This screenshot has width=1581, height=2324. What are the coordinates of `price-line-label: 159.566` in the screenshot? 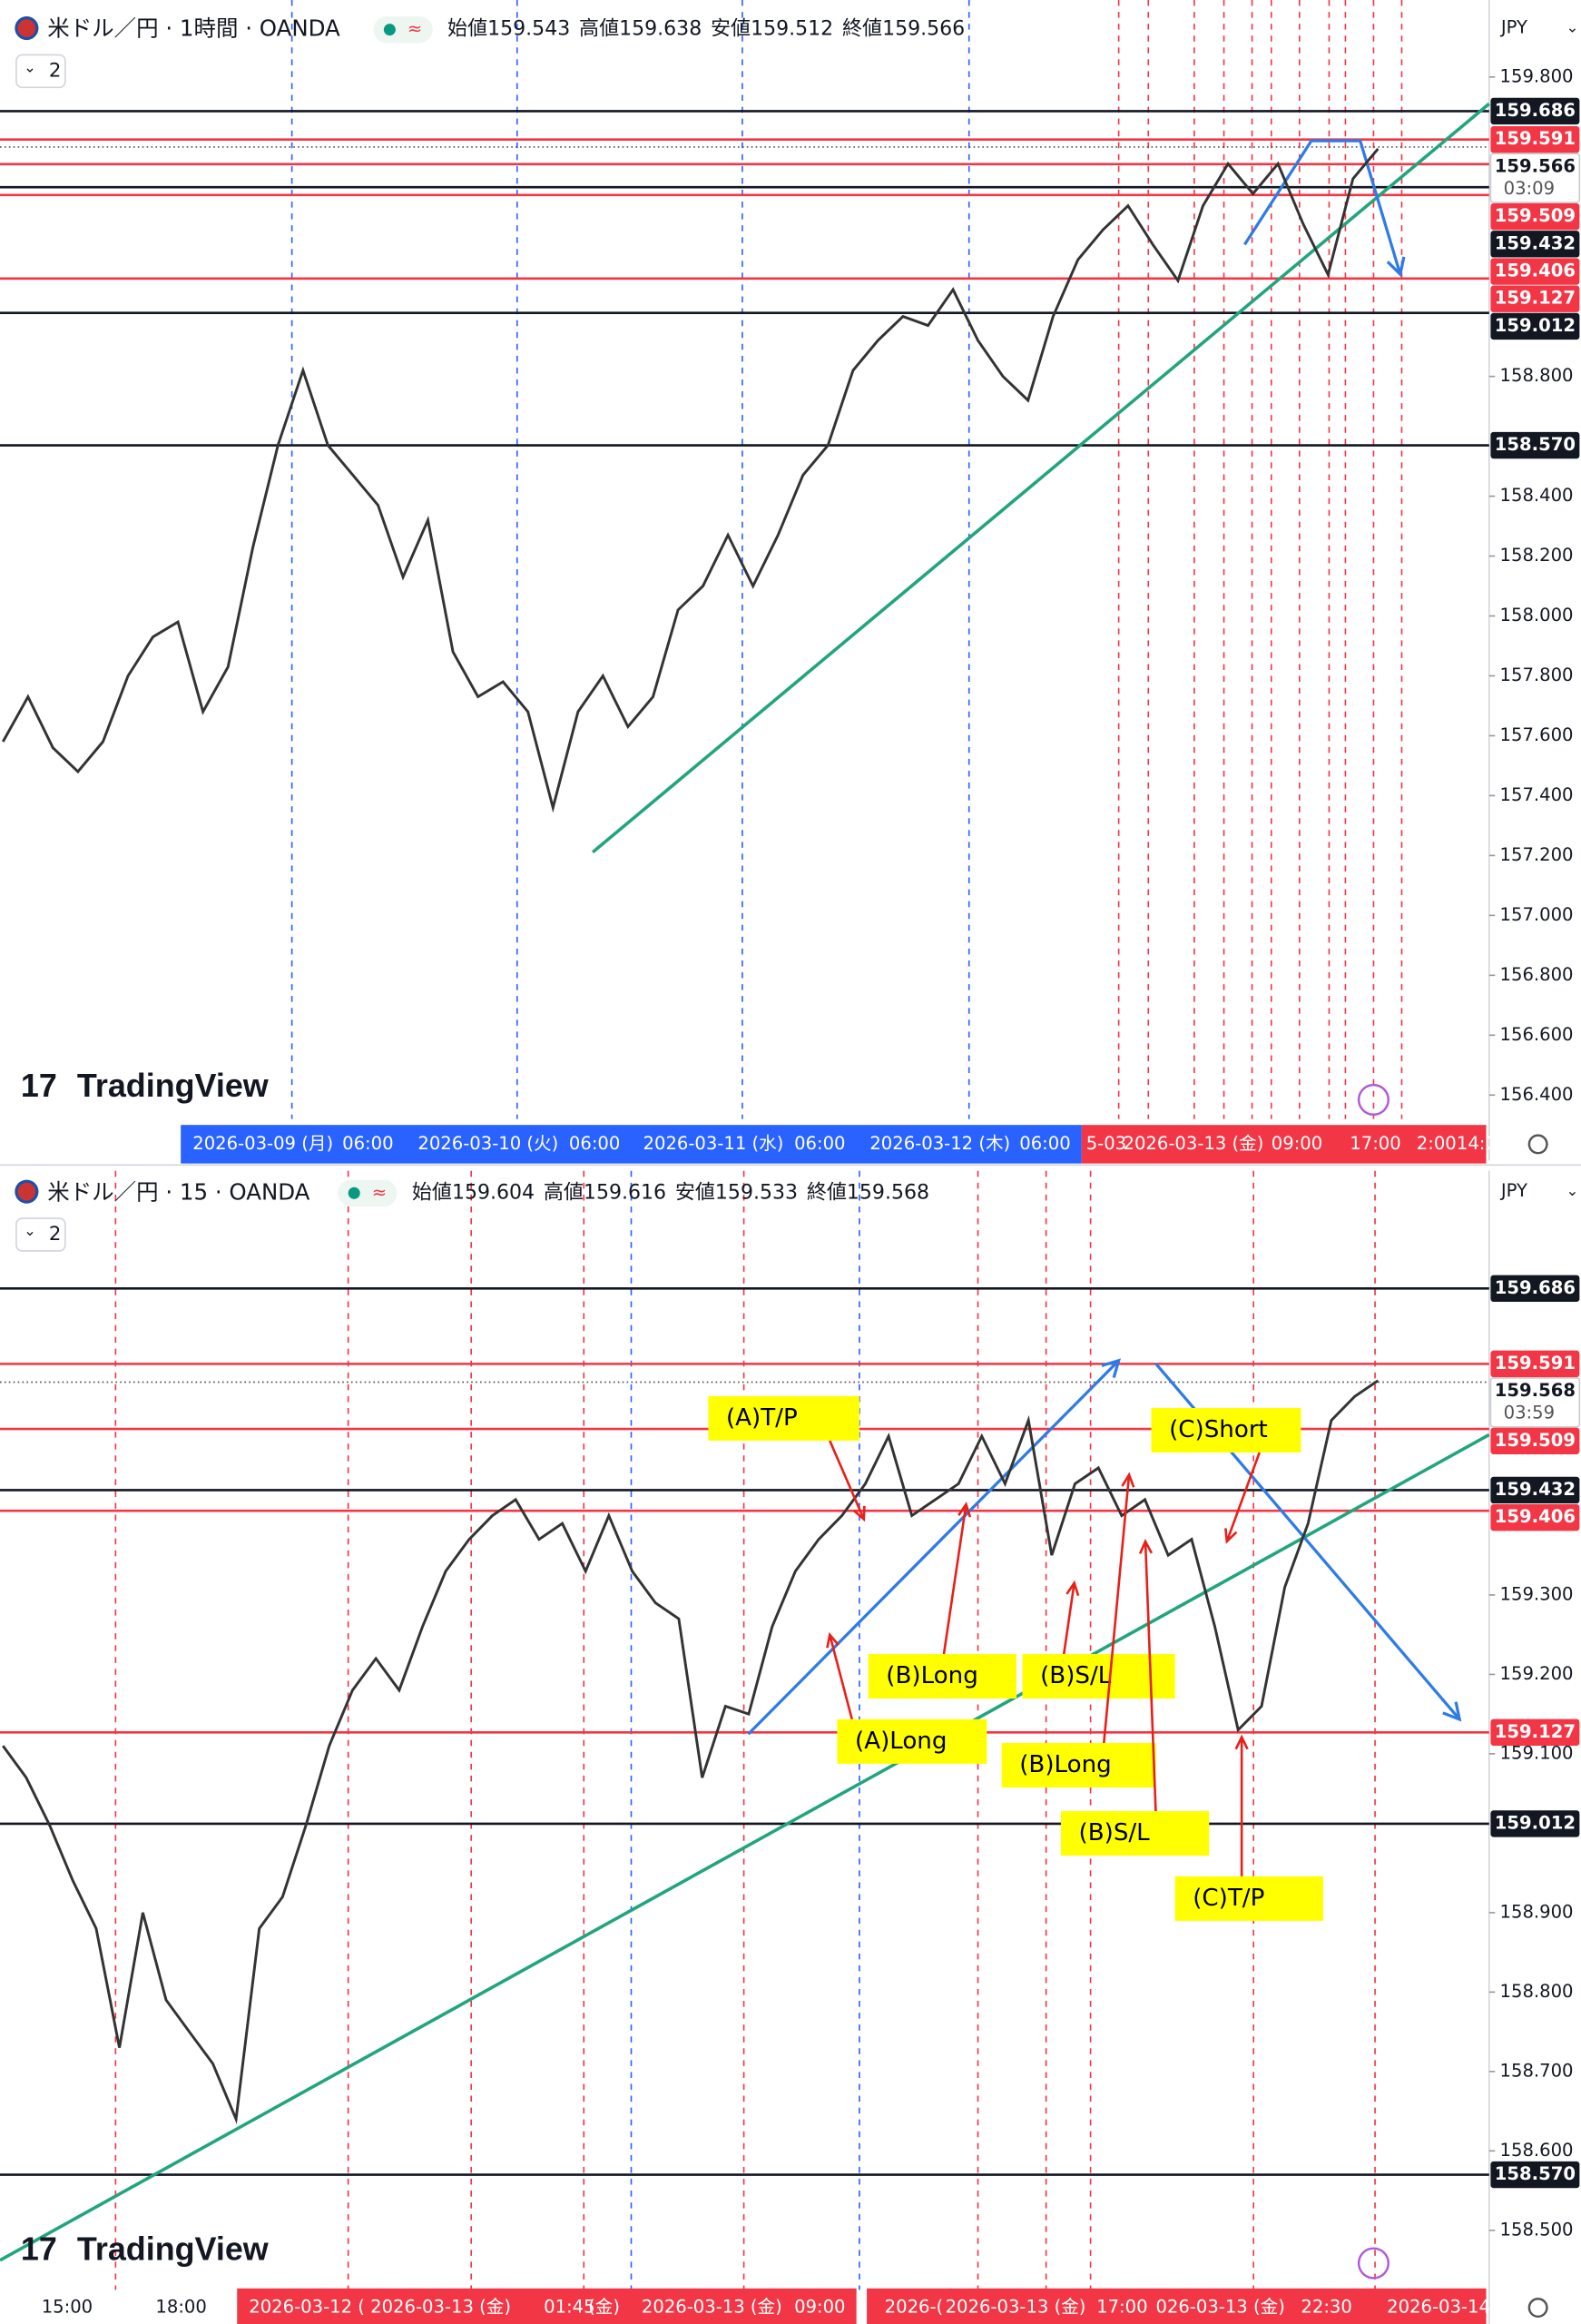 It's located at (1535, 165).